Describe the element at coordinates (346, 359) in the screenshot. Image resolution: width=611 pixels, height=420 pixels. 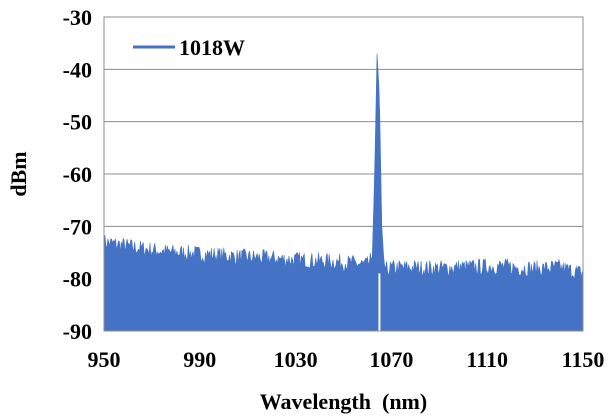
I see `x-tick-labels: 950 990 1030 1070 1110 1150` at that location.